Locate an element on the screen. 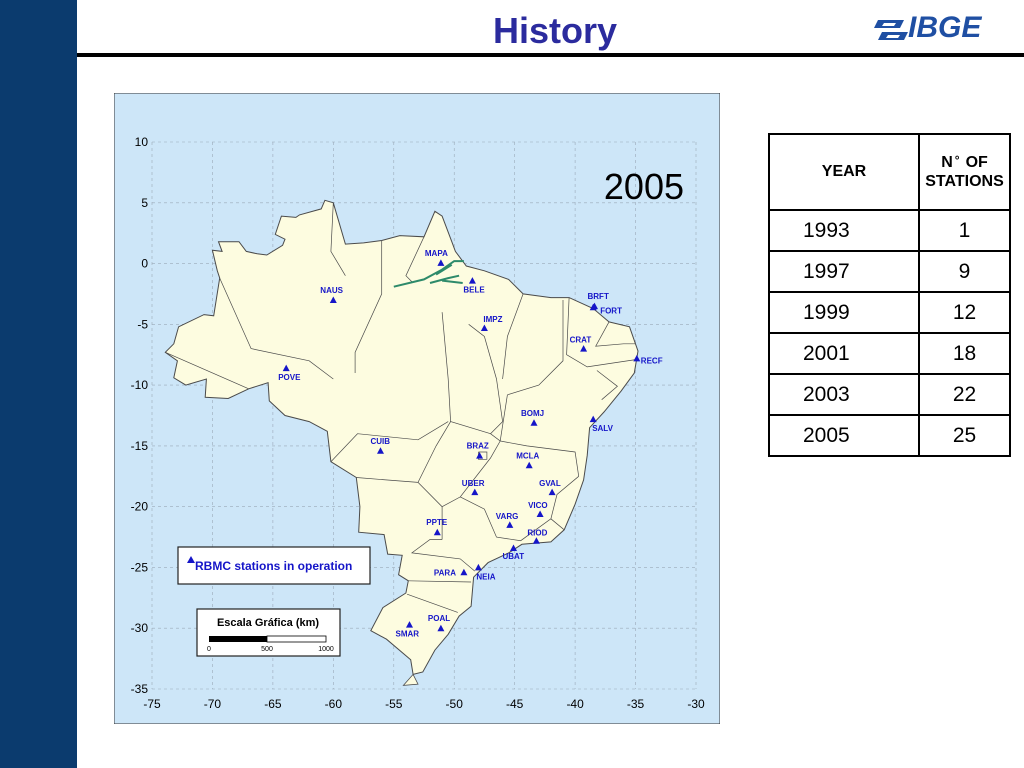 The width and height of the screenshot is (1024, 768). y-tick-label: 0 is located at coordinates (144, 264).